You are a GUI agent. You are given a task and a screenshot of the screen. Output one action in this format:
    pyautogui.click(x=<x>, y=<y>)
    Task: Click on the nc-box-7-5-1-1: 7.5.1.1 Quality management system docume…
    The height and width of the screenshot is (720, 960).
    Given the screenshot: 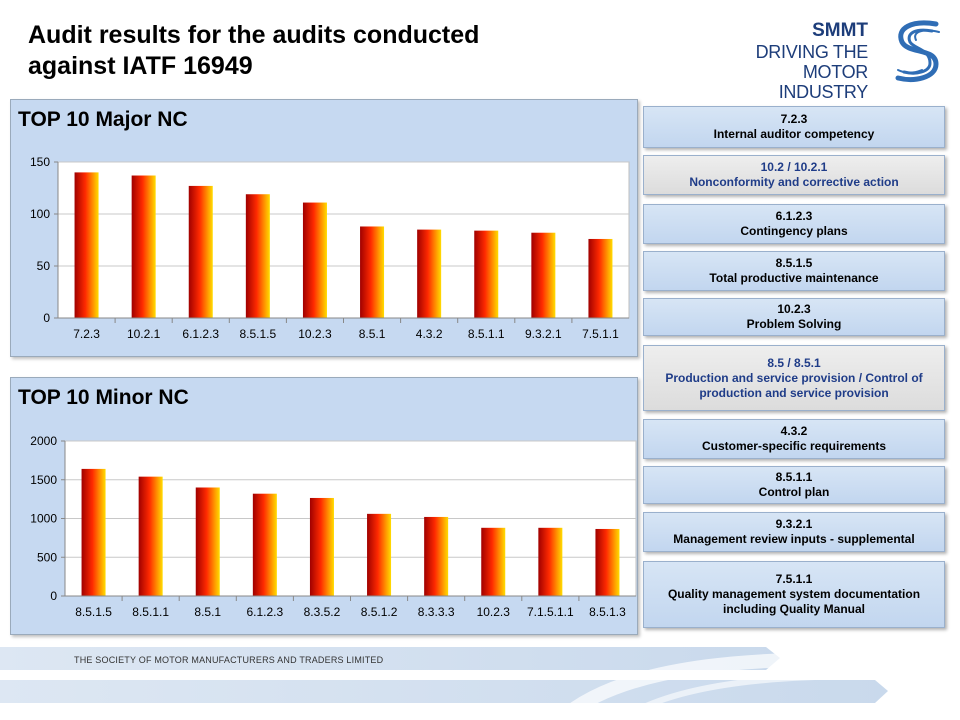 What is the action you would take?
    pyautogui.click(x=794, y=594)
    